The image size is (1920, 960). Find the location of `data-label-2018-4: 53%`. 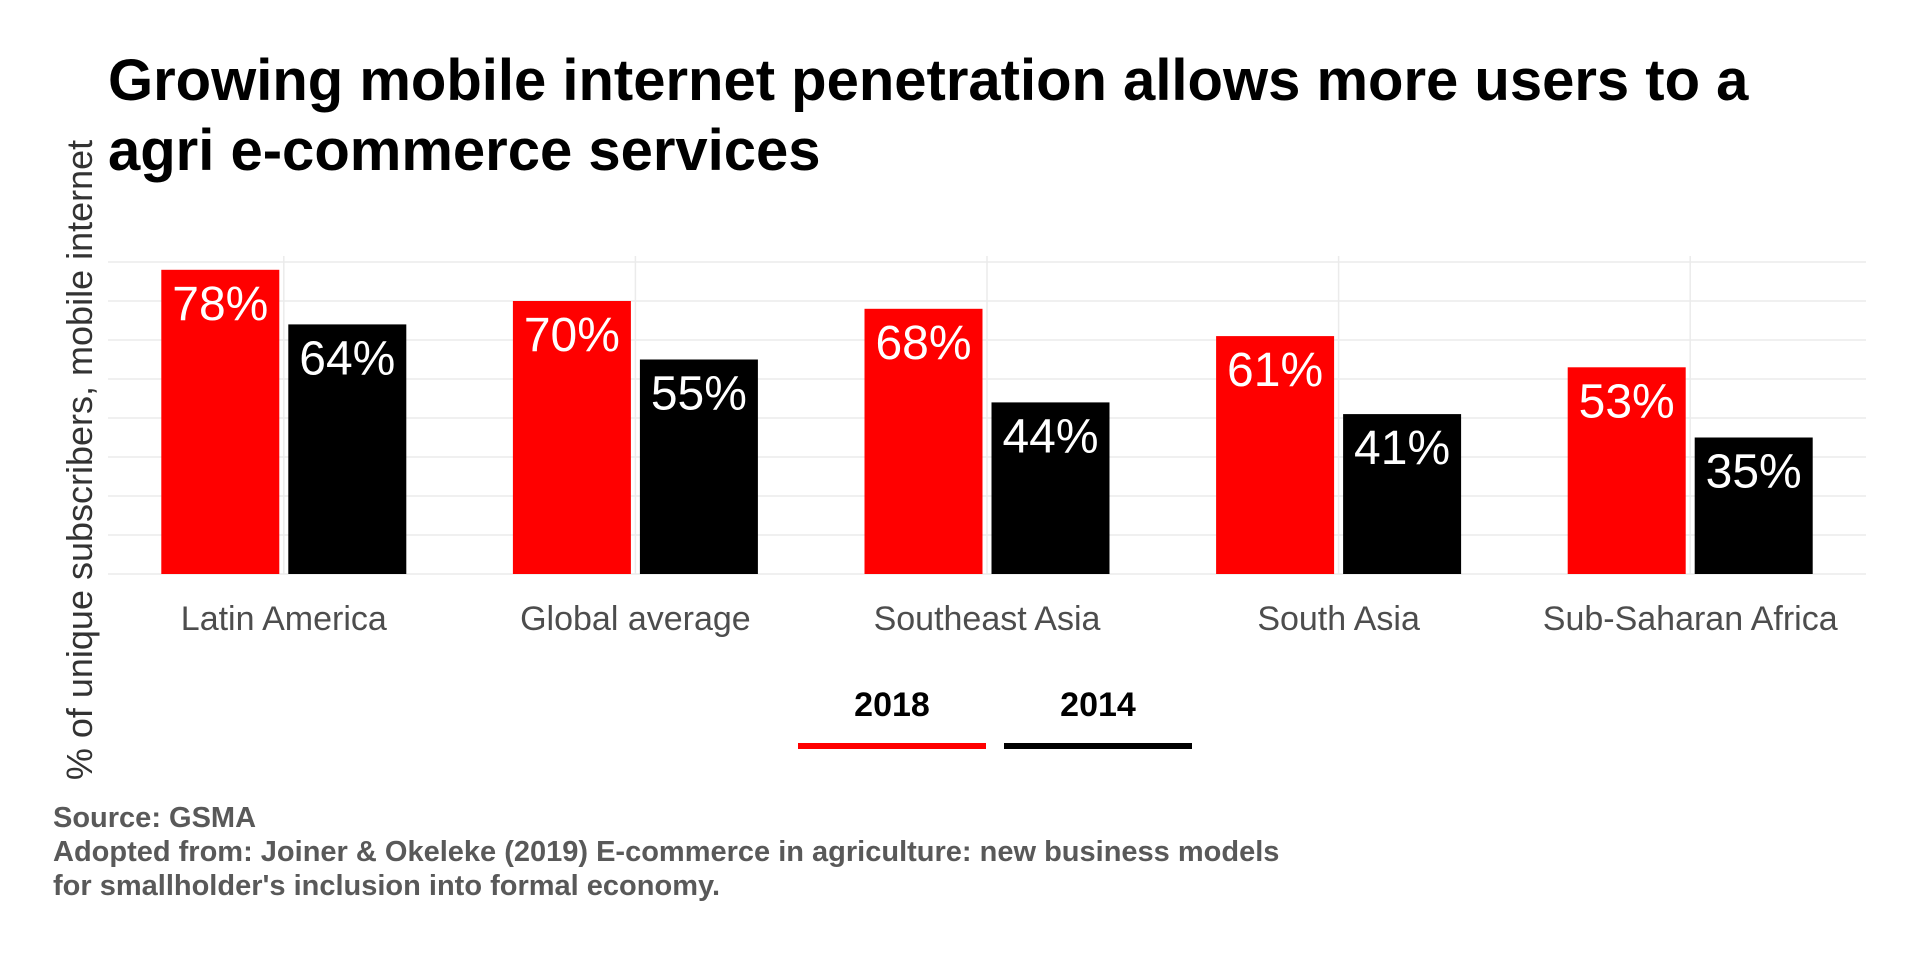

data-label-2018-4: 53% is located at coordinates (1627, 401).